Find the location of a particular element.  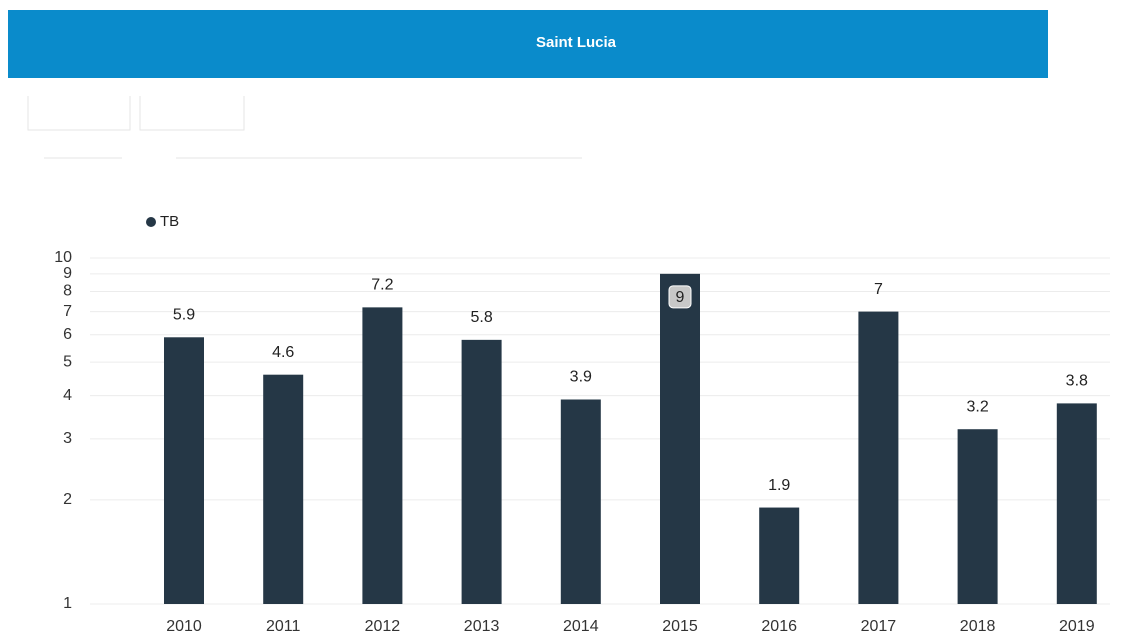

title-banner is located at coordinates (528, 44).